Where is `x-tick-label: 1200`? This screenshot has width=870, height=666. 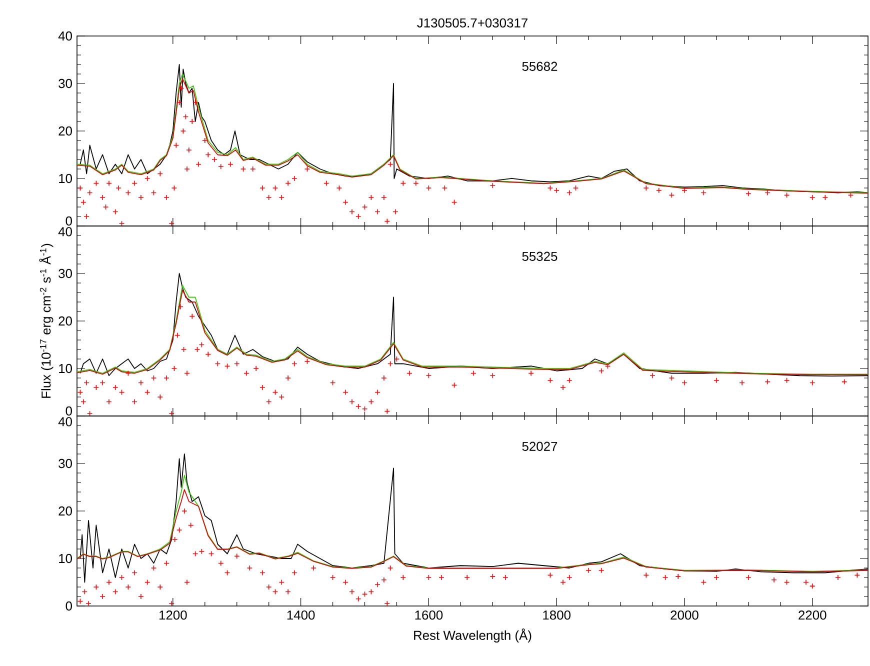
x-tick-label: 1200 is located at coordinates (173, 615).